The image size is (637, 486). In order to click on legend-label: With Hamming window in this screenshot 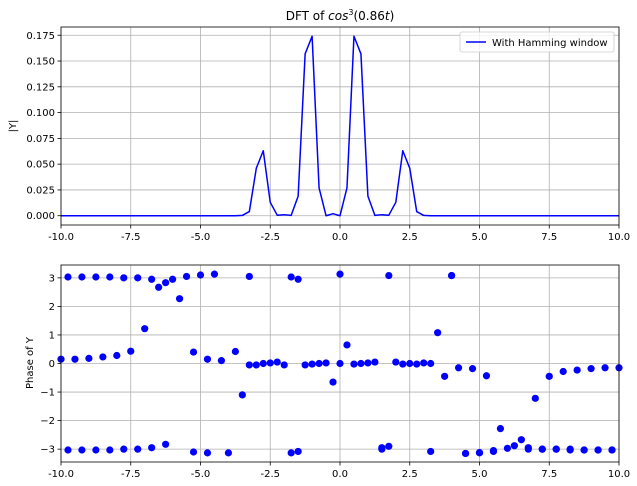, I will do `click(550, 43)`.